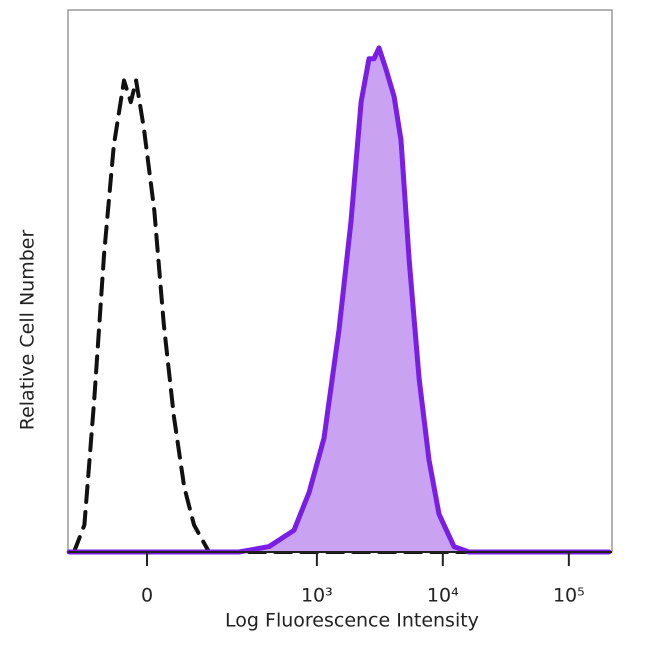 The height and width of the screenshot is (650, 650). I want to click on x-tick-label: 10⁵, so click(569, 596).